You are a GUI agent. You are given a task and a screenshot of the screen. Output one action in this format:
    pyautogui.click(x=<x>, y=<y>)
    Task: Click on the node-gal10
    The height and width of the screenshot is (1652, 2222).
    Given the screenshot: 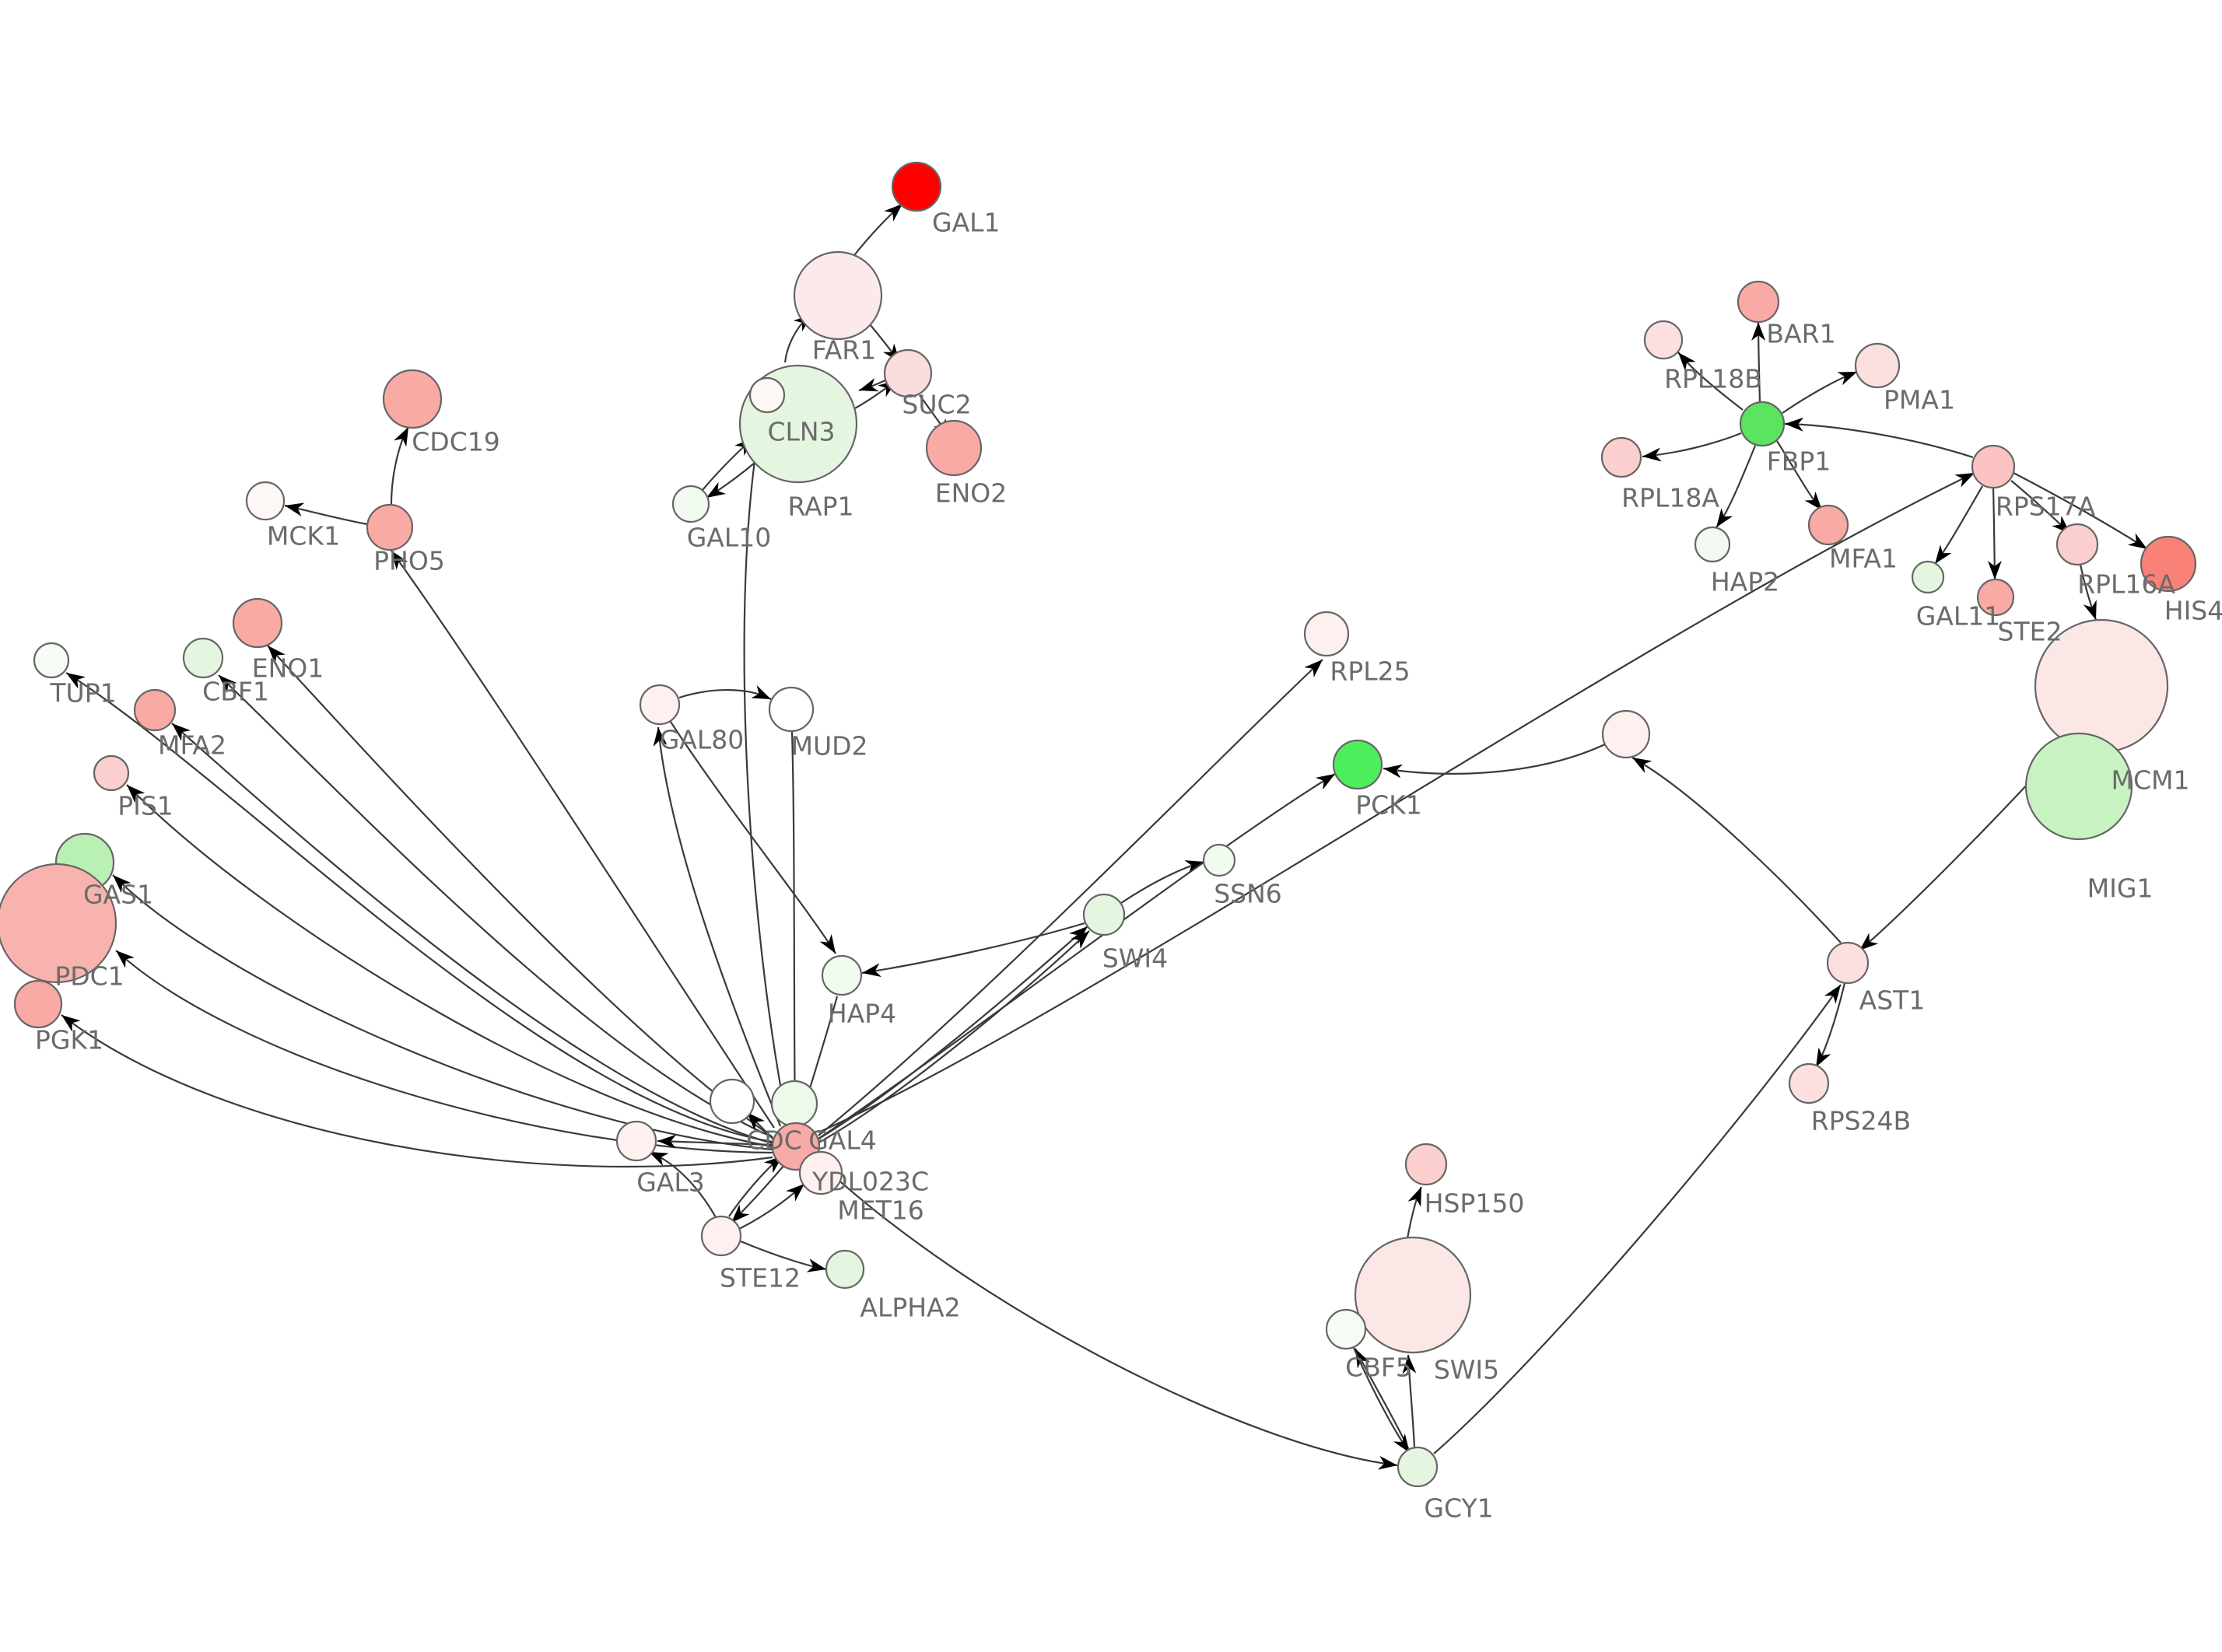 What is the action you would take?
    pyautogui.click(x=690, y=504)
    